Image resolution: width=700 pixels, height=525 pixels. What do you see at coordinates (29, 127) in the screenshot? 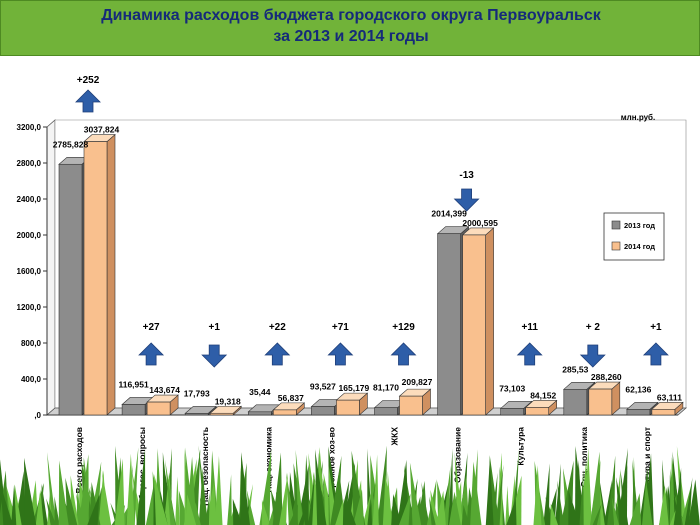
I see `y-tick-label: 3200,0` at bounding box center [29, 127].